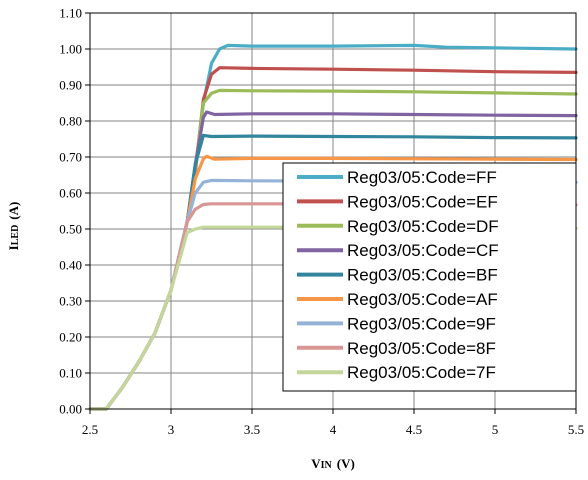 The width and height of the screenshot is (588, 480). I want to click on x-axis-ticks: 2.5 3 3.5 4 4.5 5 5.5, so click(333, 423).